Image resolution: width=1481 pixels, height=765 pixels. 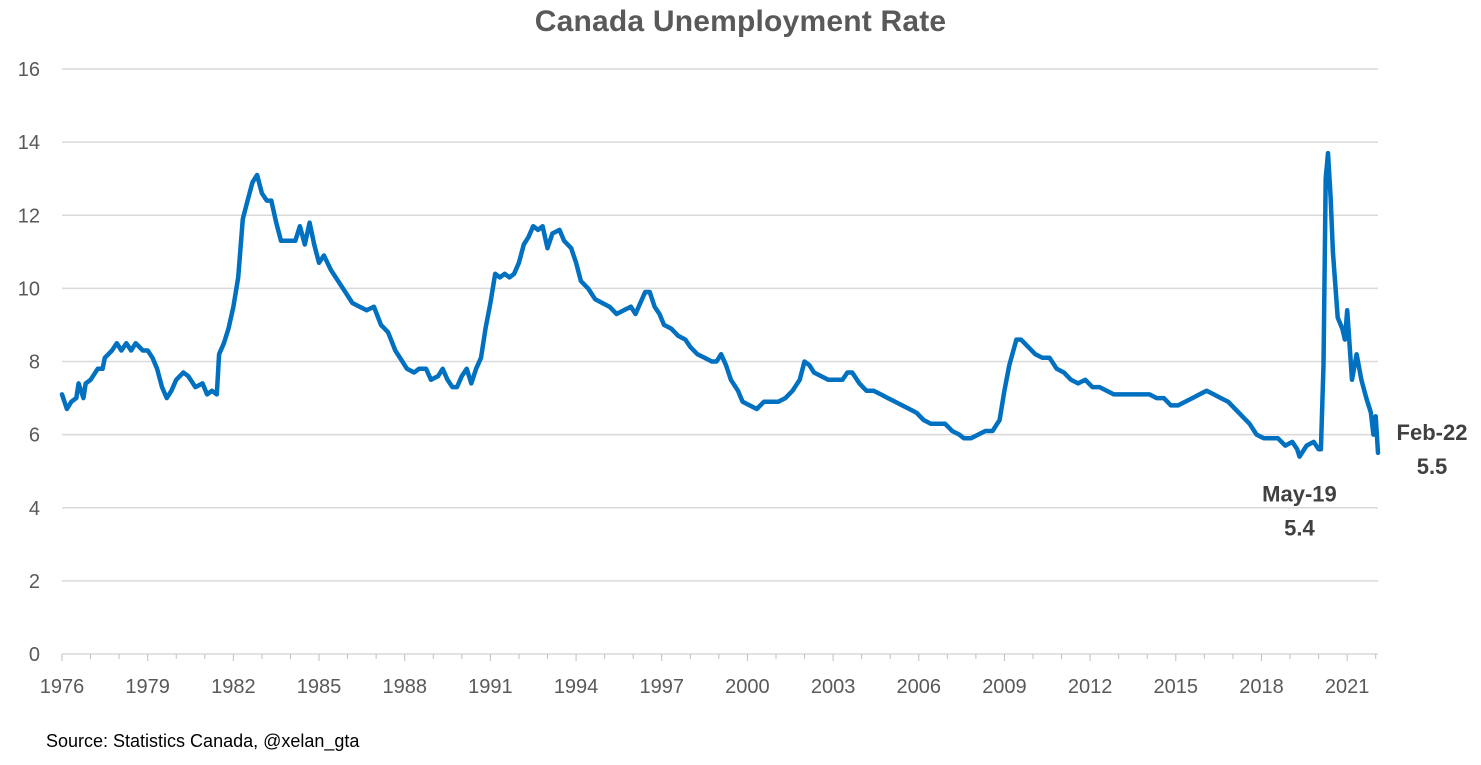 What do you see at coordinates (203, 741) in the screenshot?
I see `source-note: Source: Statistics Canada, @xelan_gta` at bounding box center [203, 741].